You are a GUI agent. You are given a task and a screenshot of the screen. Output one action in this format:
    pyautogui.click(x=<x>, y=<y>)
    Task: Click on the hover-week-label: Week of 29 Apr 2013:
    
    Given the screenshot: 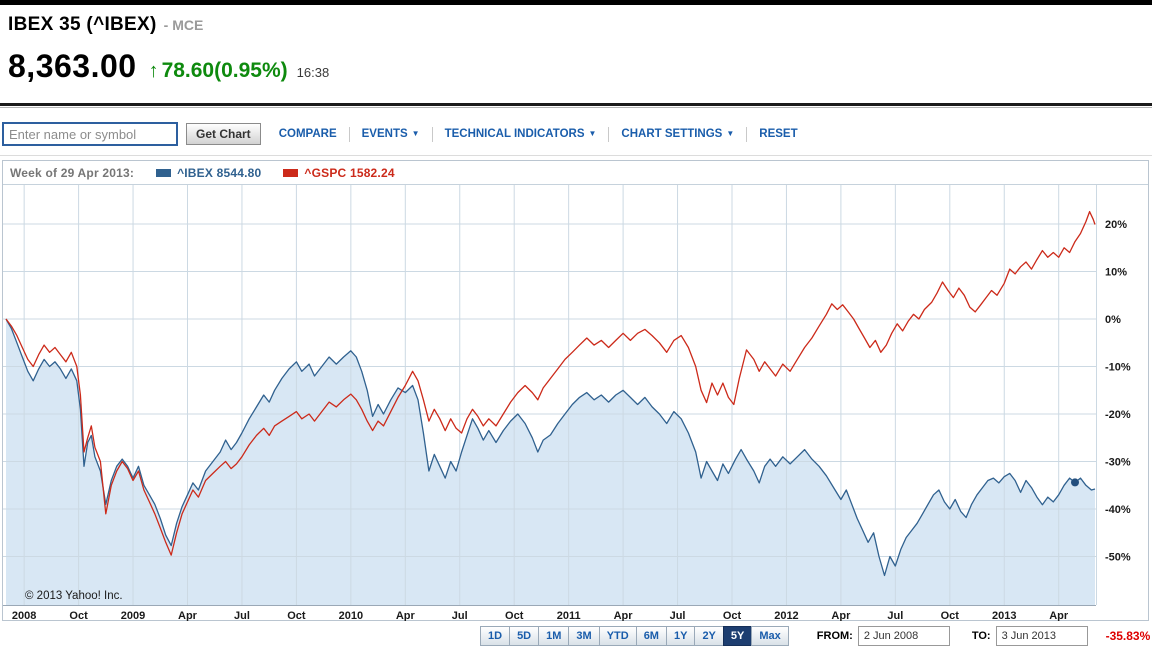 What is the action you would take?
    pyautogui.click(x=72, y=172)
    